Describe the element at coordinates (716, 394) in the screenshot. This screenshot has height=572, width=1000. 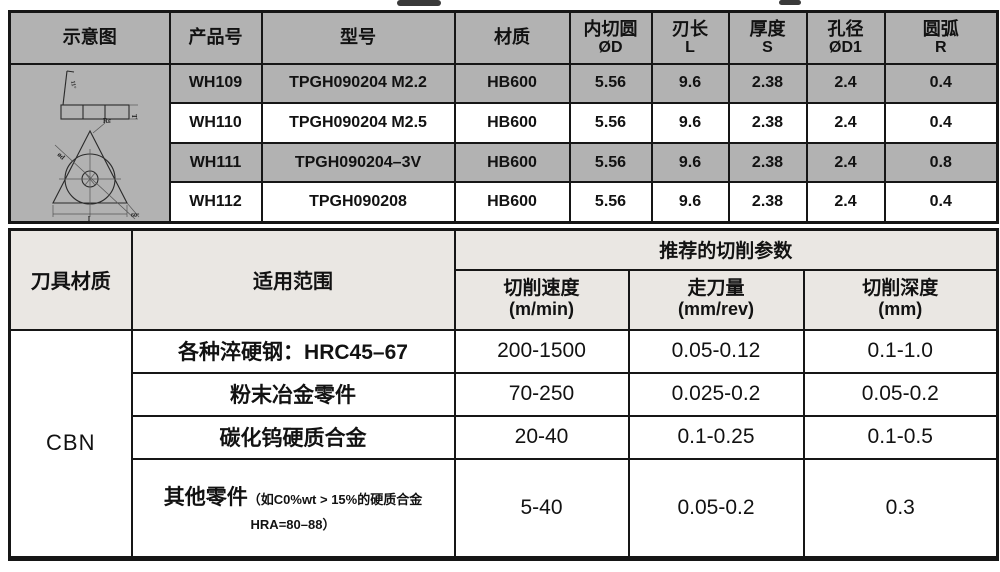
I see `feed-cell: 0.025-0.2` at that location.